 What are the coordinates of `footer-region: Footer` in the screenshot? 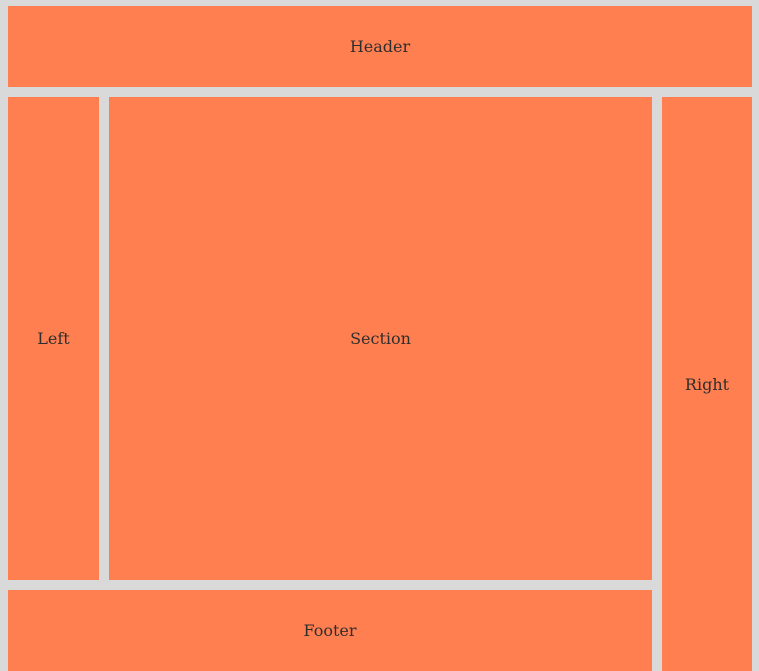 It's located at (330, 630).